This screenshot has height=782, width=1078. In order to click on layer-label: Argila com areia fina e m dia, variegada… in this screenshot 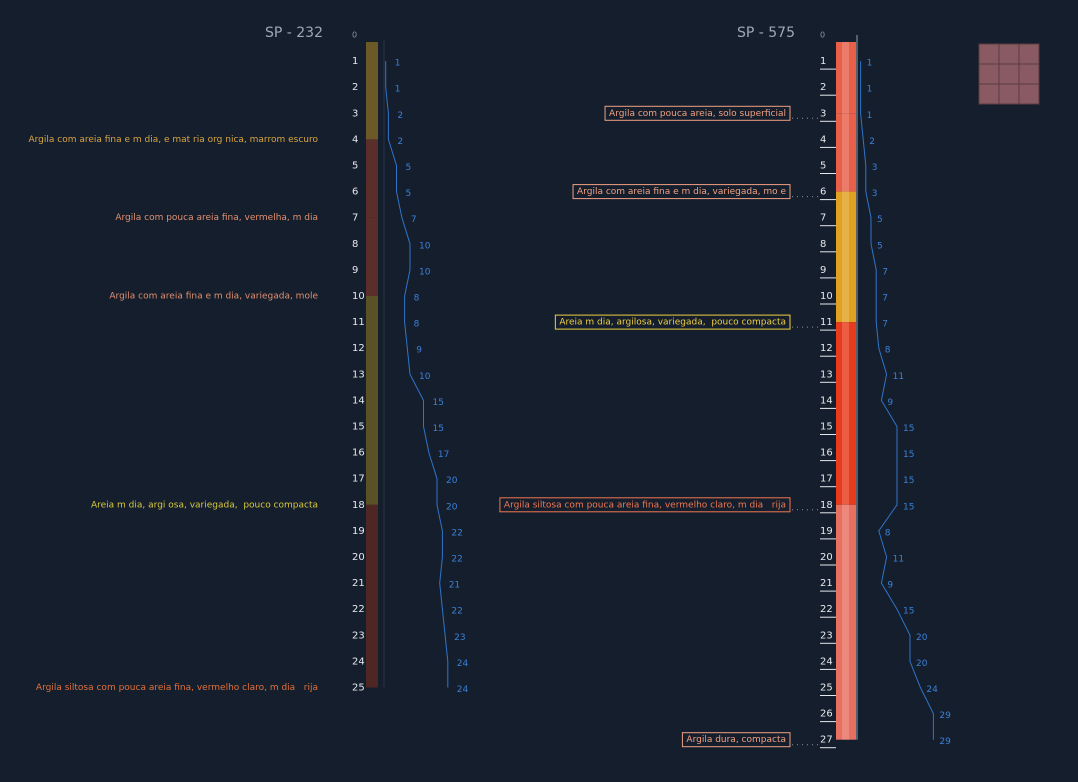, I will do `click(213, 297)`.